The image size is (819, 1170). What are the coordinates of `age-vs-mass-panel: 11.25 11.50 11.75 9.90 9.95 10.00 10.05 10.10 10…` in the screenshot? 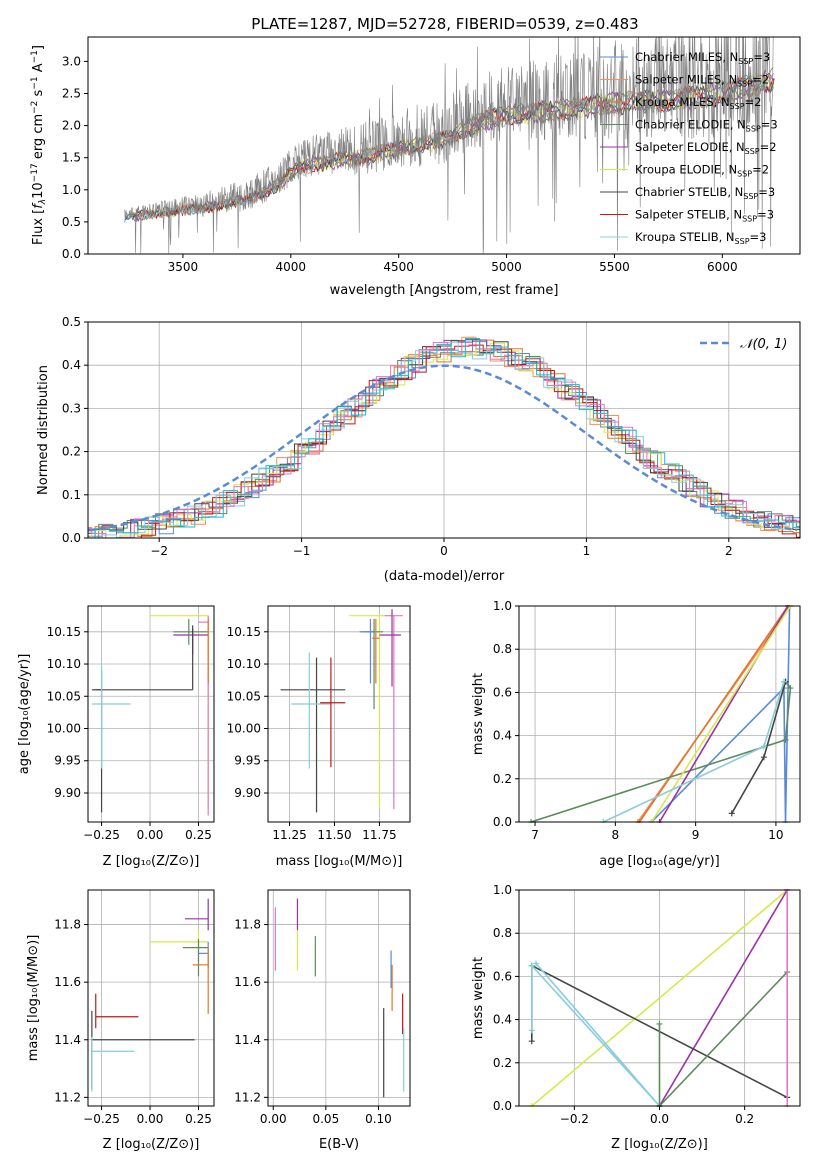 It's located at (319, 737).